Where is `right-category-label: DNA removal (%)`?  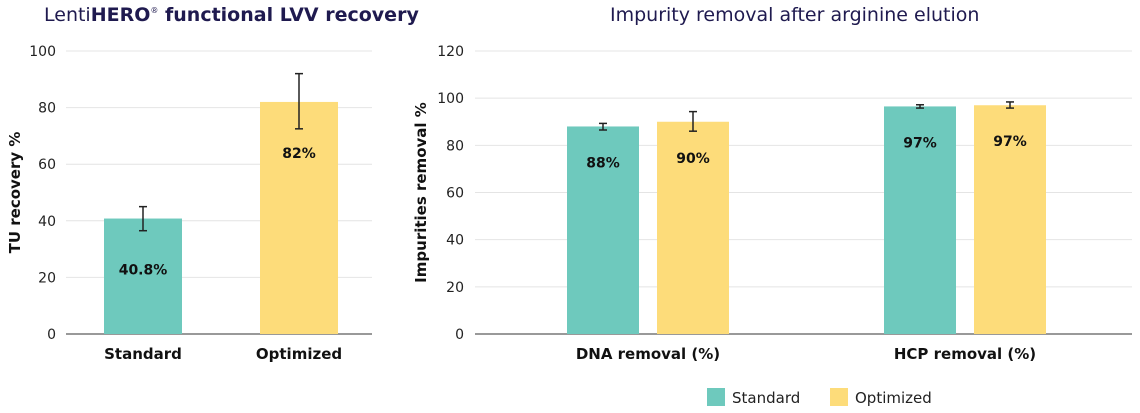 right-category-label: DNA removal (%) is located at coordinates (648, 354).